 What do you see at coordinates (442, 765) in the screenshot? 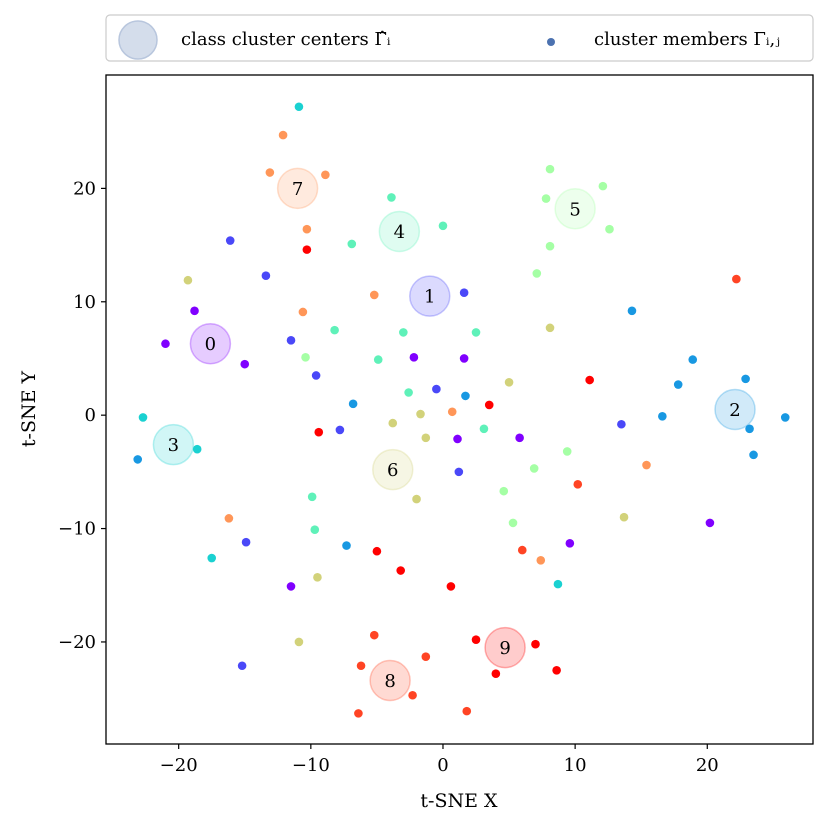
I see `x-tick-label: 0` at bounding box center [442, 765].